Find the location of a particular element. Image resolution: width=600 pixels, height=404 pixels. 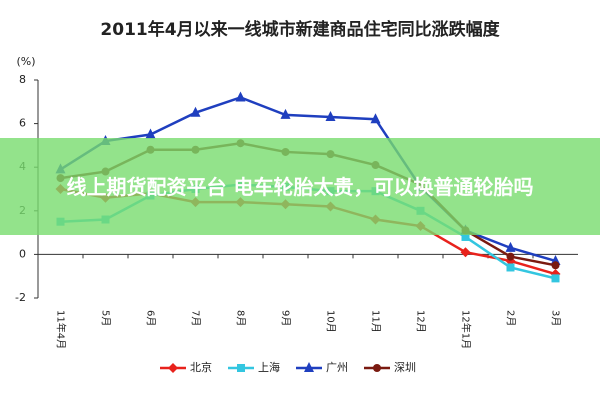

x-tick-label: 12年1月 is located at coordinates (466, 329).